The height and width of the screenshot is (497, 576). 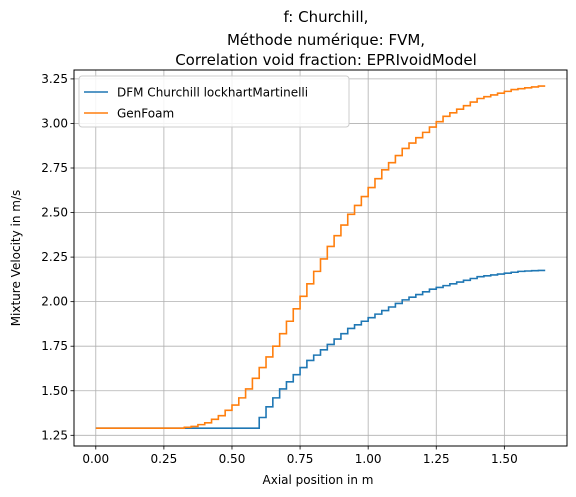 I want to click on title-line-1: f: Churchill,, so click(x=326, y=17).